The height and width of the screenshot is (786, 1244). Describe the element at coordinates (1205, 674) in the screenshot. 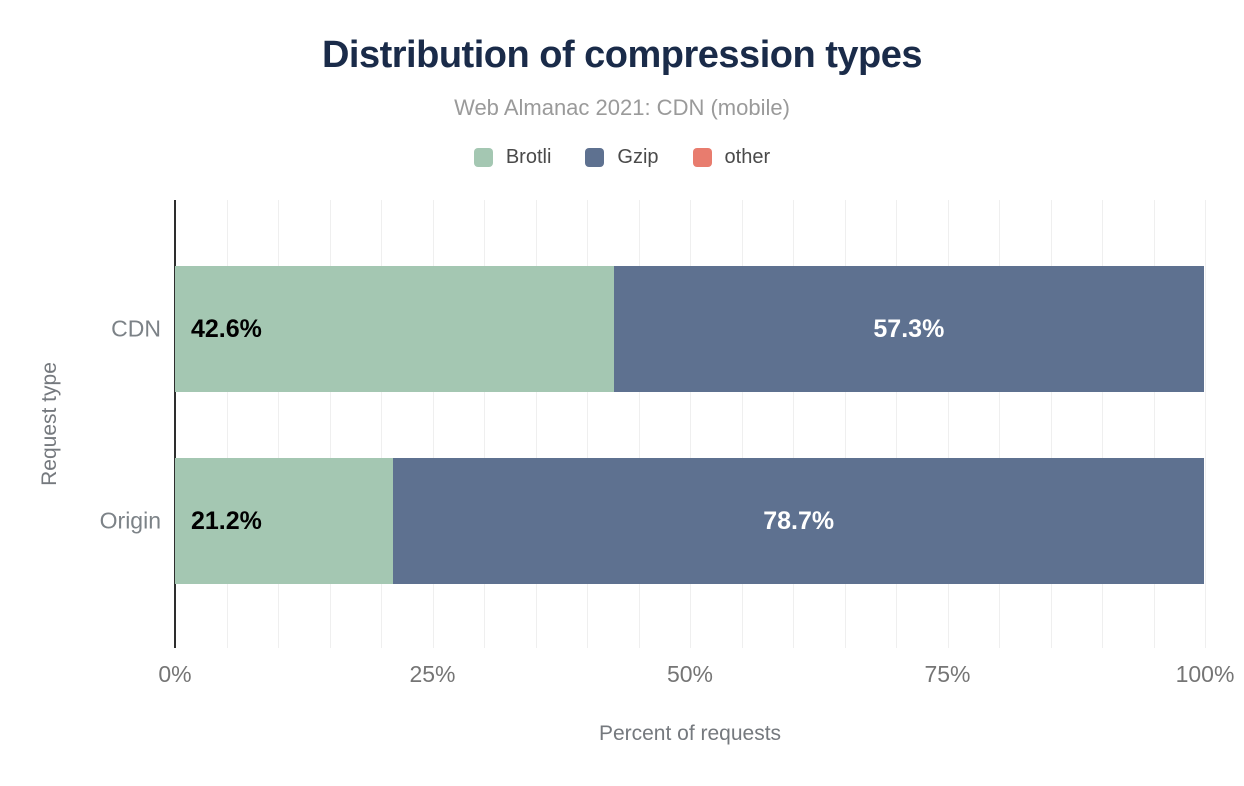

I see `x-tick-label-100: 100%` at that location.